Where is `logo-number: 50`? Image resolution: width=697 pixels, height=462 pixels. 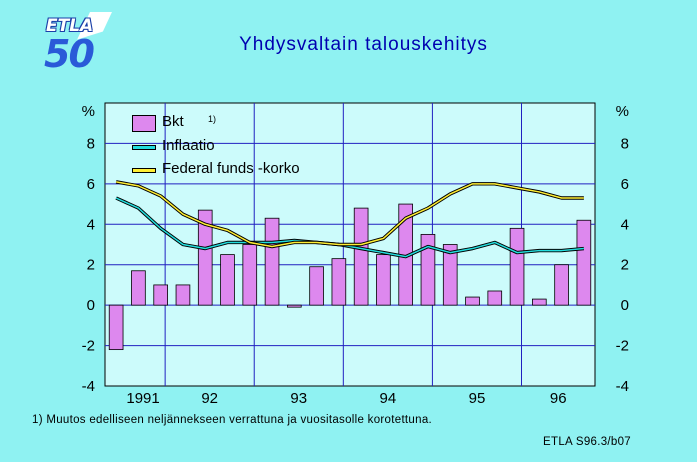
logo-number: 50 is located at coordinates (69, 54).